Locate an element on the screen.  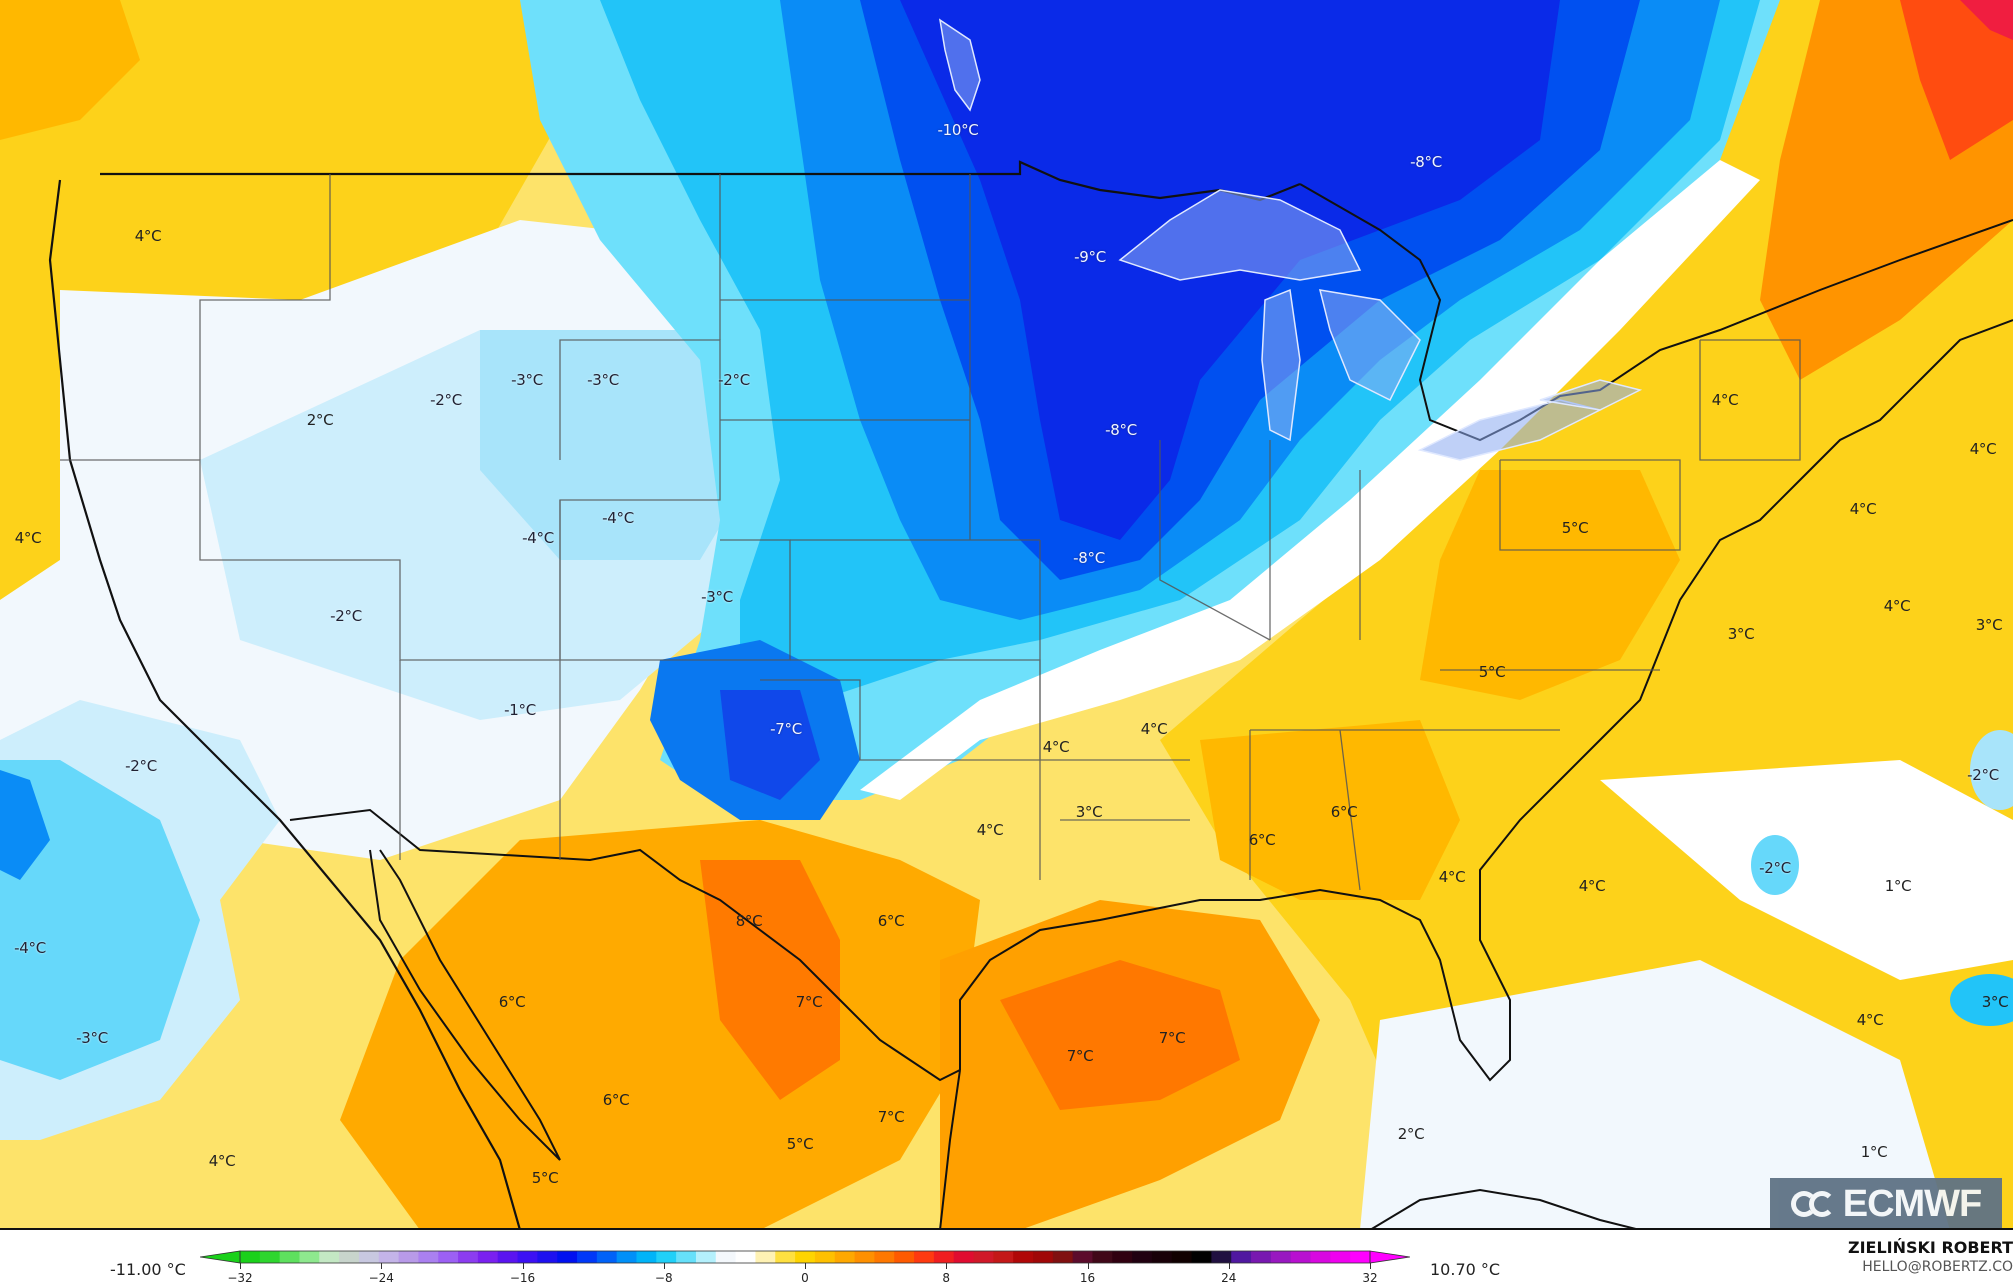
temperature-label: -9°C is located at coordinates (1090, 257).